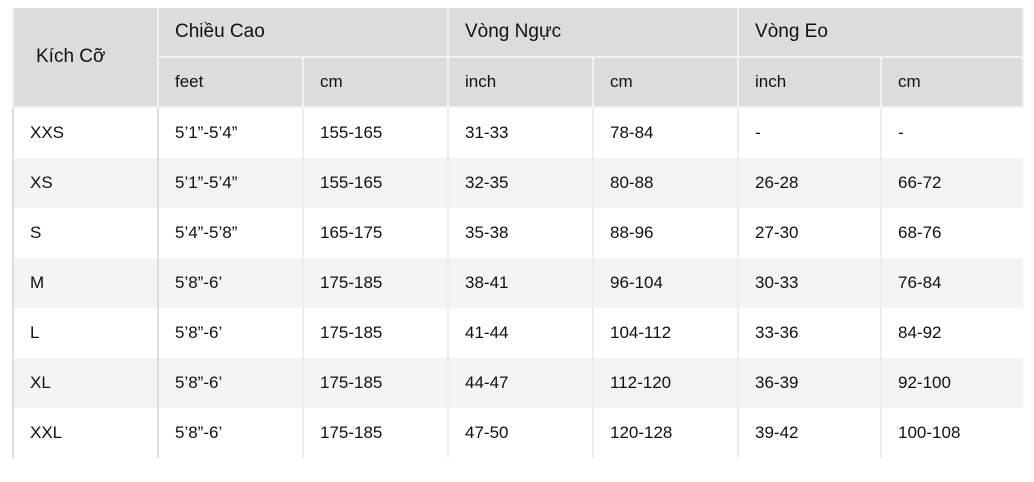  I want to click on measurement-cell: 78-84, so click(665, 132).